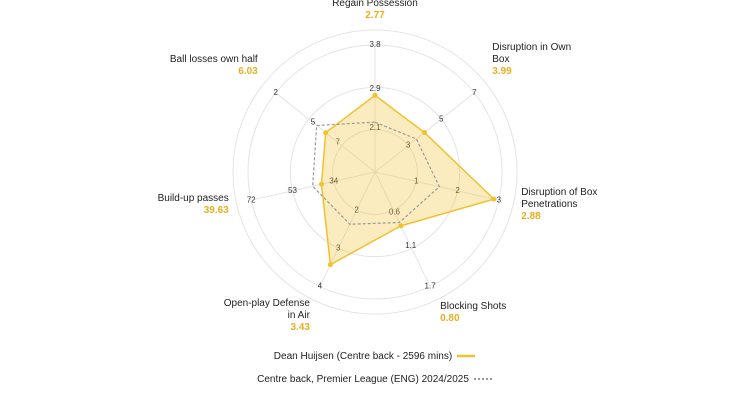 This screenshot has width=750, height=403. I want to click on series-line, so click(376, 173).